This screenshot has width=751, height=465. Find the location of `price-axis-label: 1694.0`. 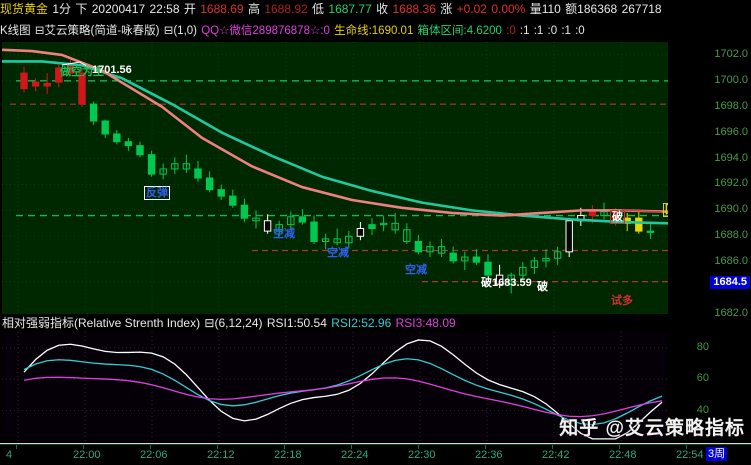

price-axis-label: 1694.0 is located at coordinates (731, 157).